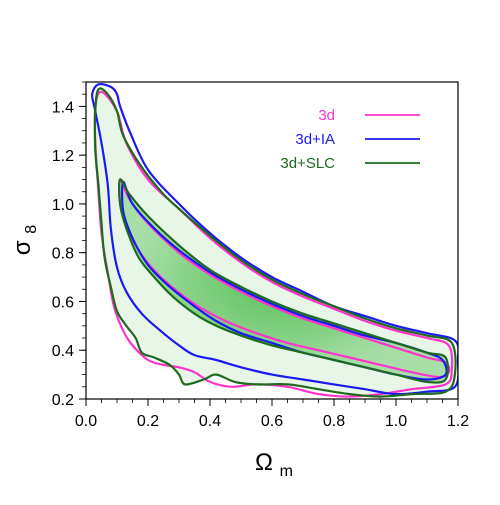 This screenshot has width=500, height=505. What do you see at coordinates (307, 163) in the screenshot?
I see `legend-label-3d-slc: 3d+SLC` at bounding box center [307, 163].